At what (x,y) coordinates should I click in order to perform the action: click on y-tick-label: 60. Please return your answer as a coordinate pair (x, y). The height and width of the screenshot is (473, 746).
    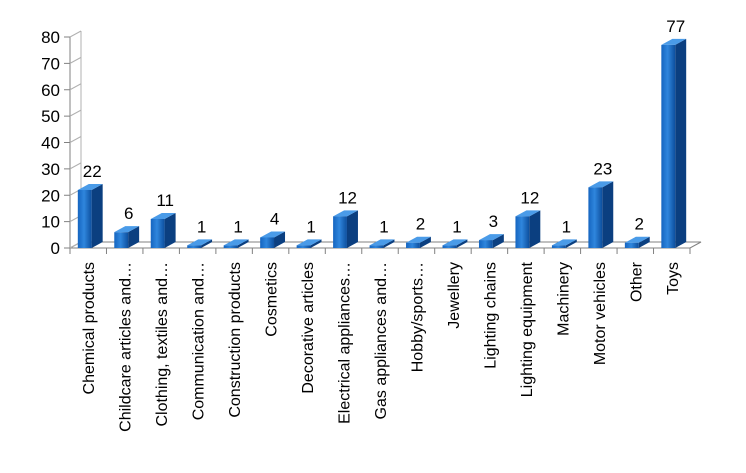
    Looking at the image, I should click on (50, 90).